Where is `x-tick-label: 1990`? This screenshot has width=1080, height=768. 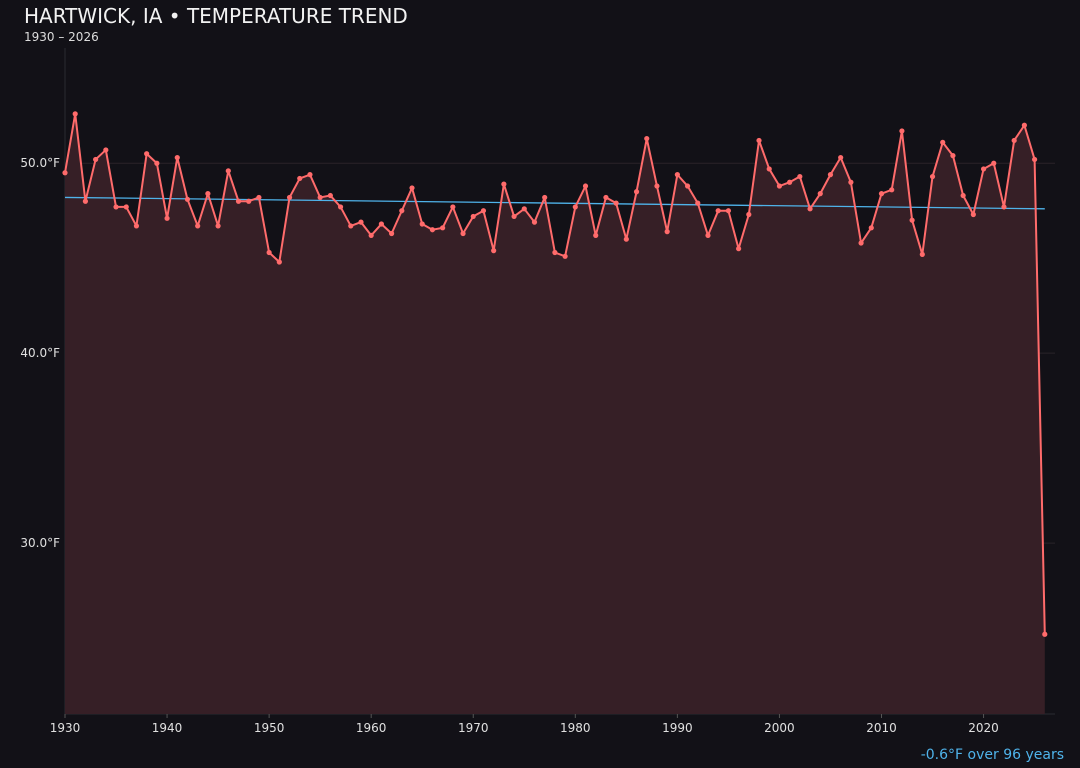
x-tick-label: 1990 is located at coordinates (677, 728).